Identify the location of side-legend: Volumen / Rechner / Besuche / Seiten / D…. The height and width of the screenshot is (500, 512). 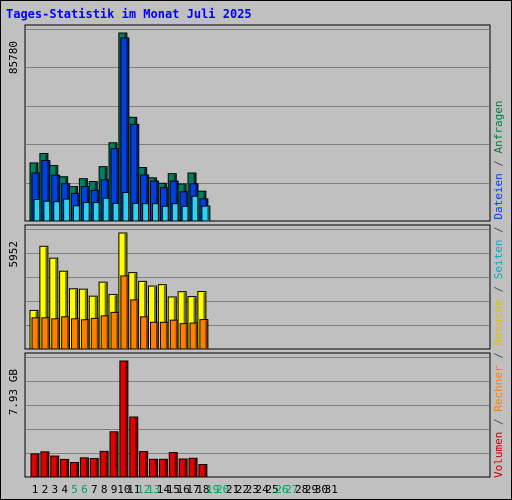
(498, 289).